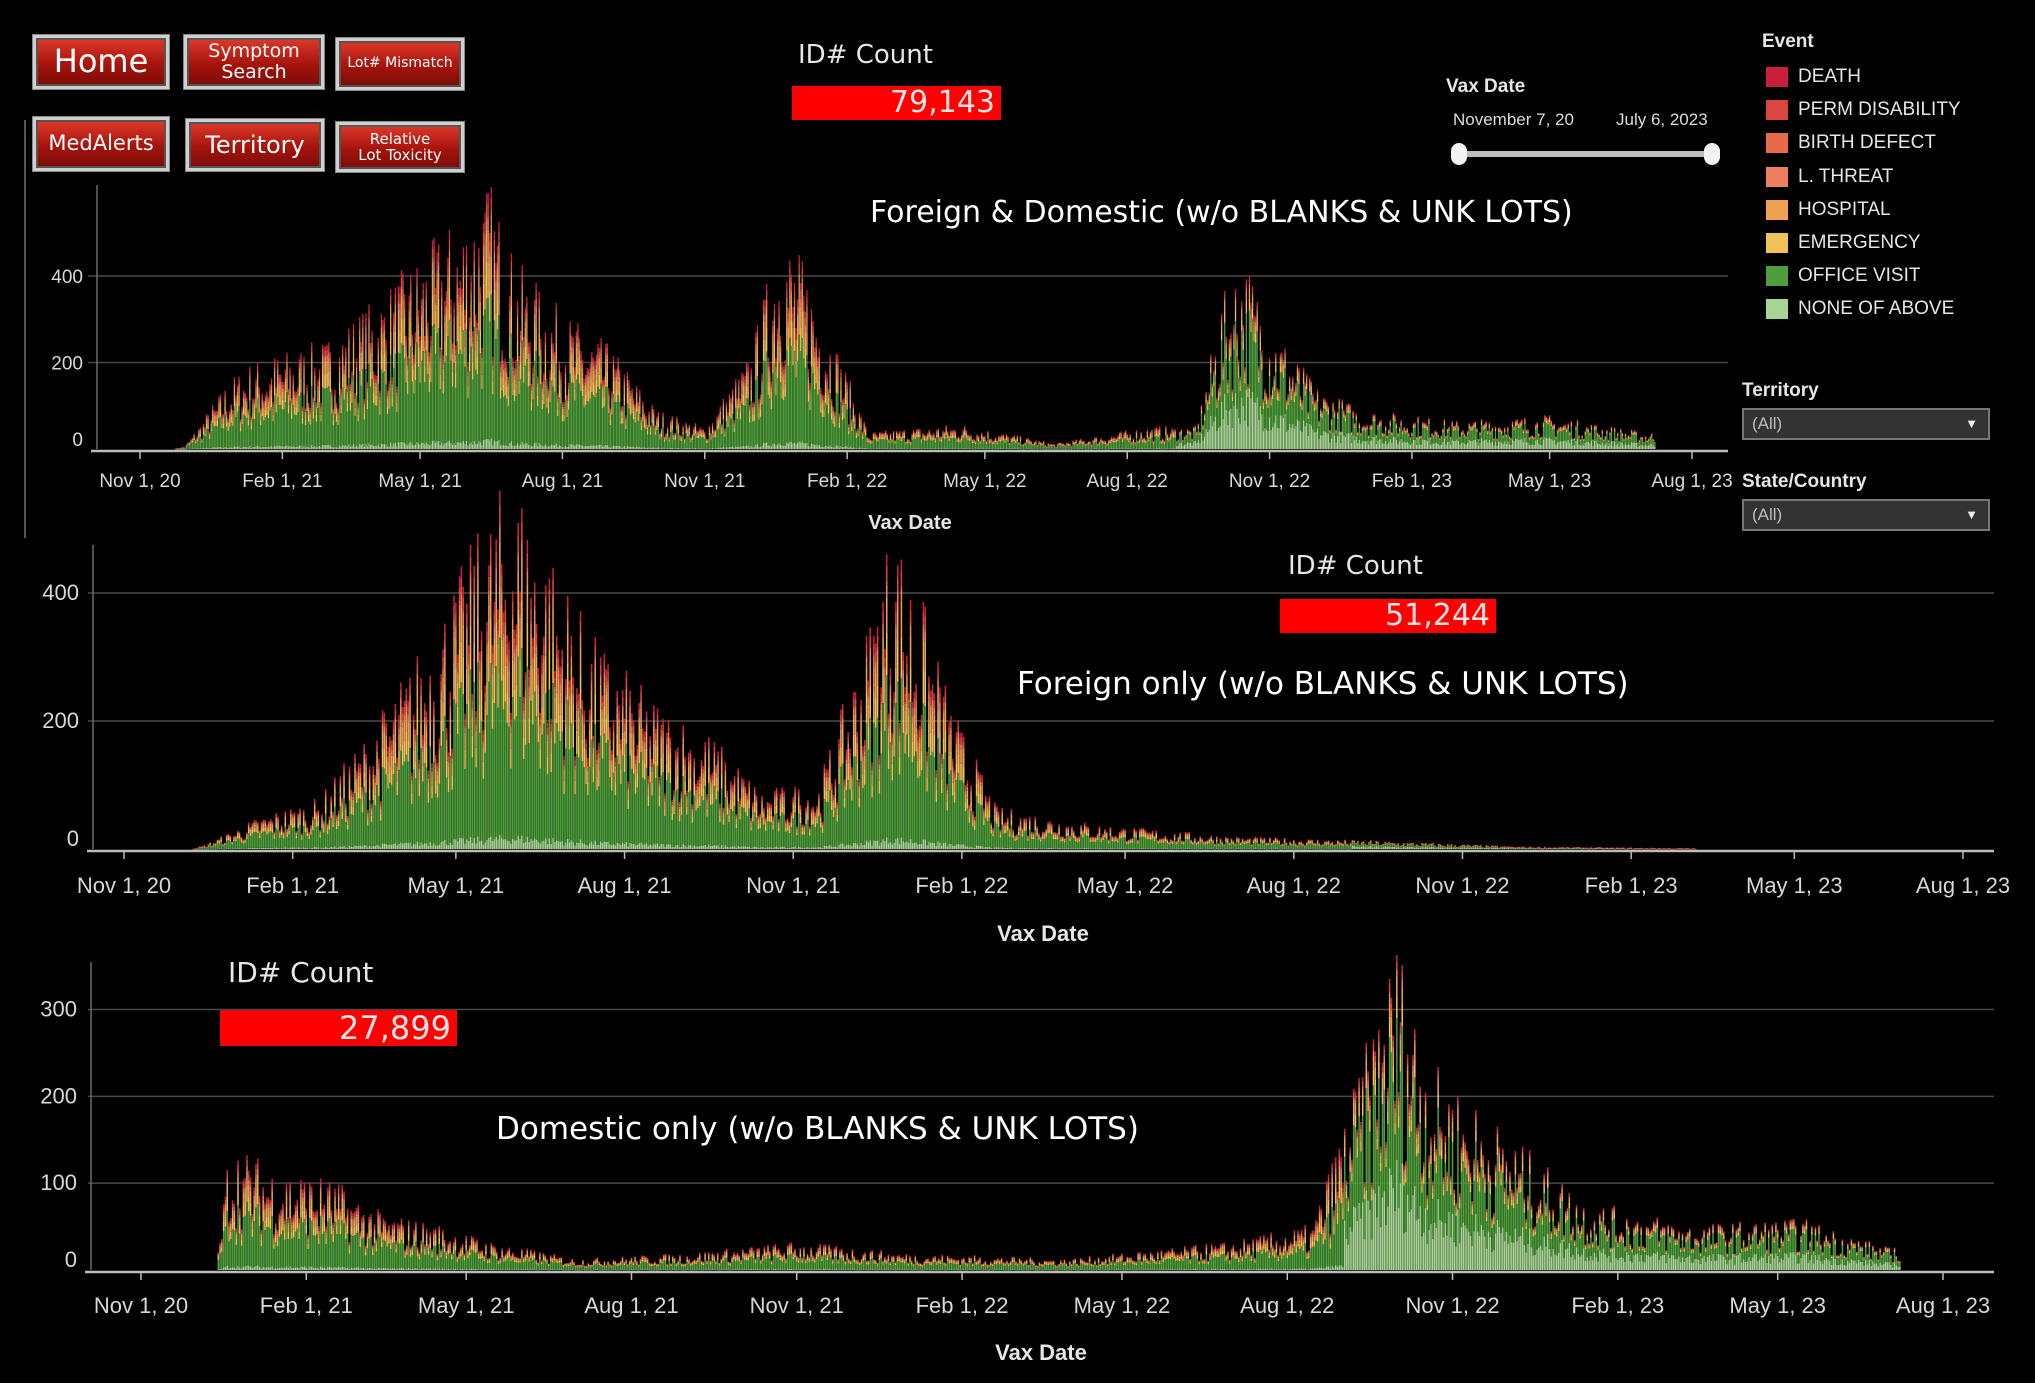 This screenshot has width=2035, height=1383. What do you see at coordinates (255, 145) in the screenshot?
I see `territory-button: Territory` at bounding box center [255, 145].